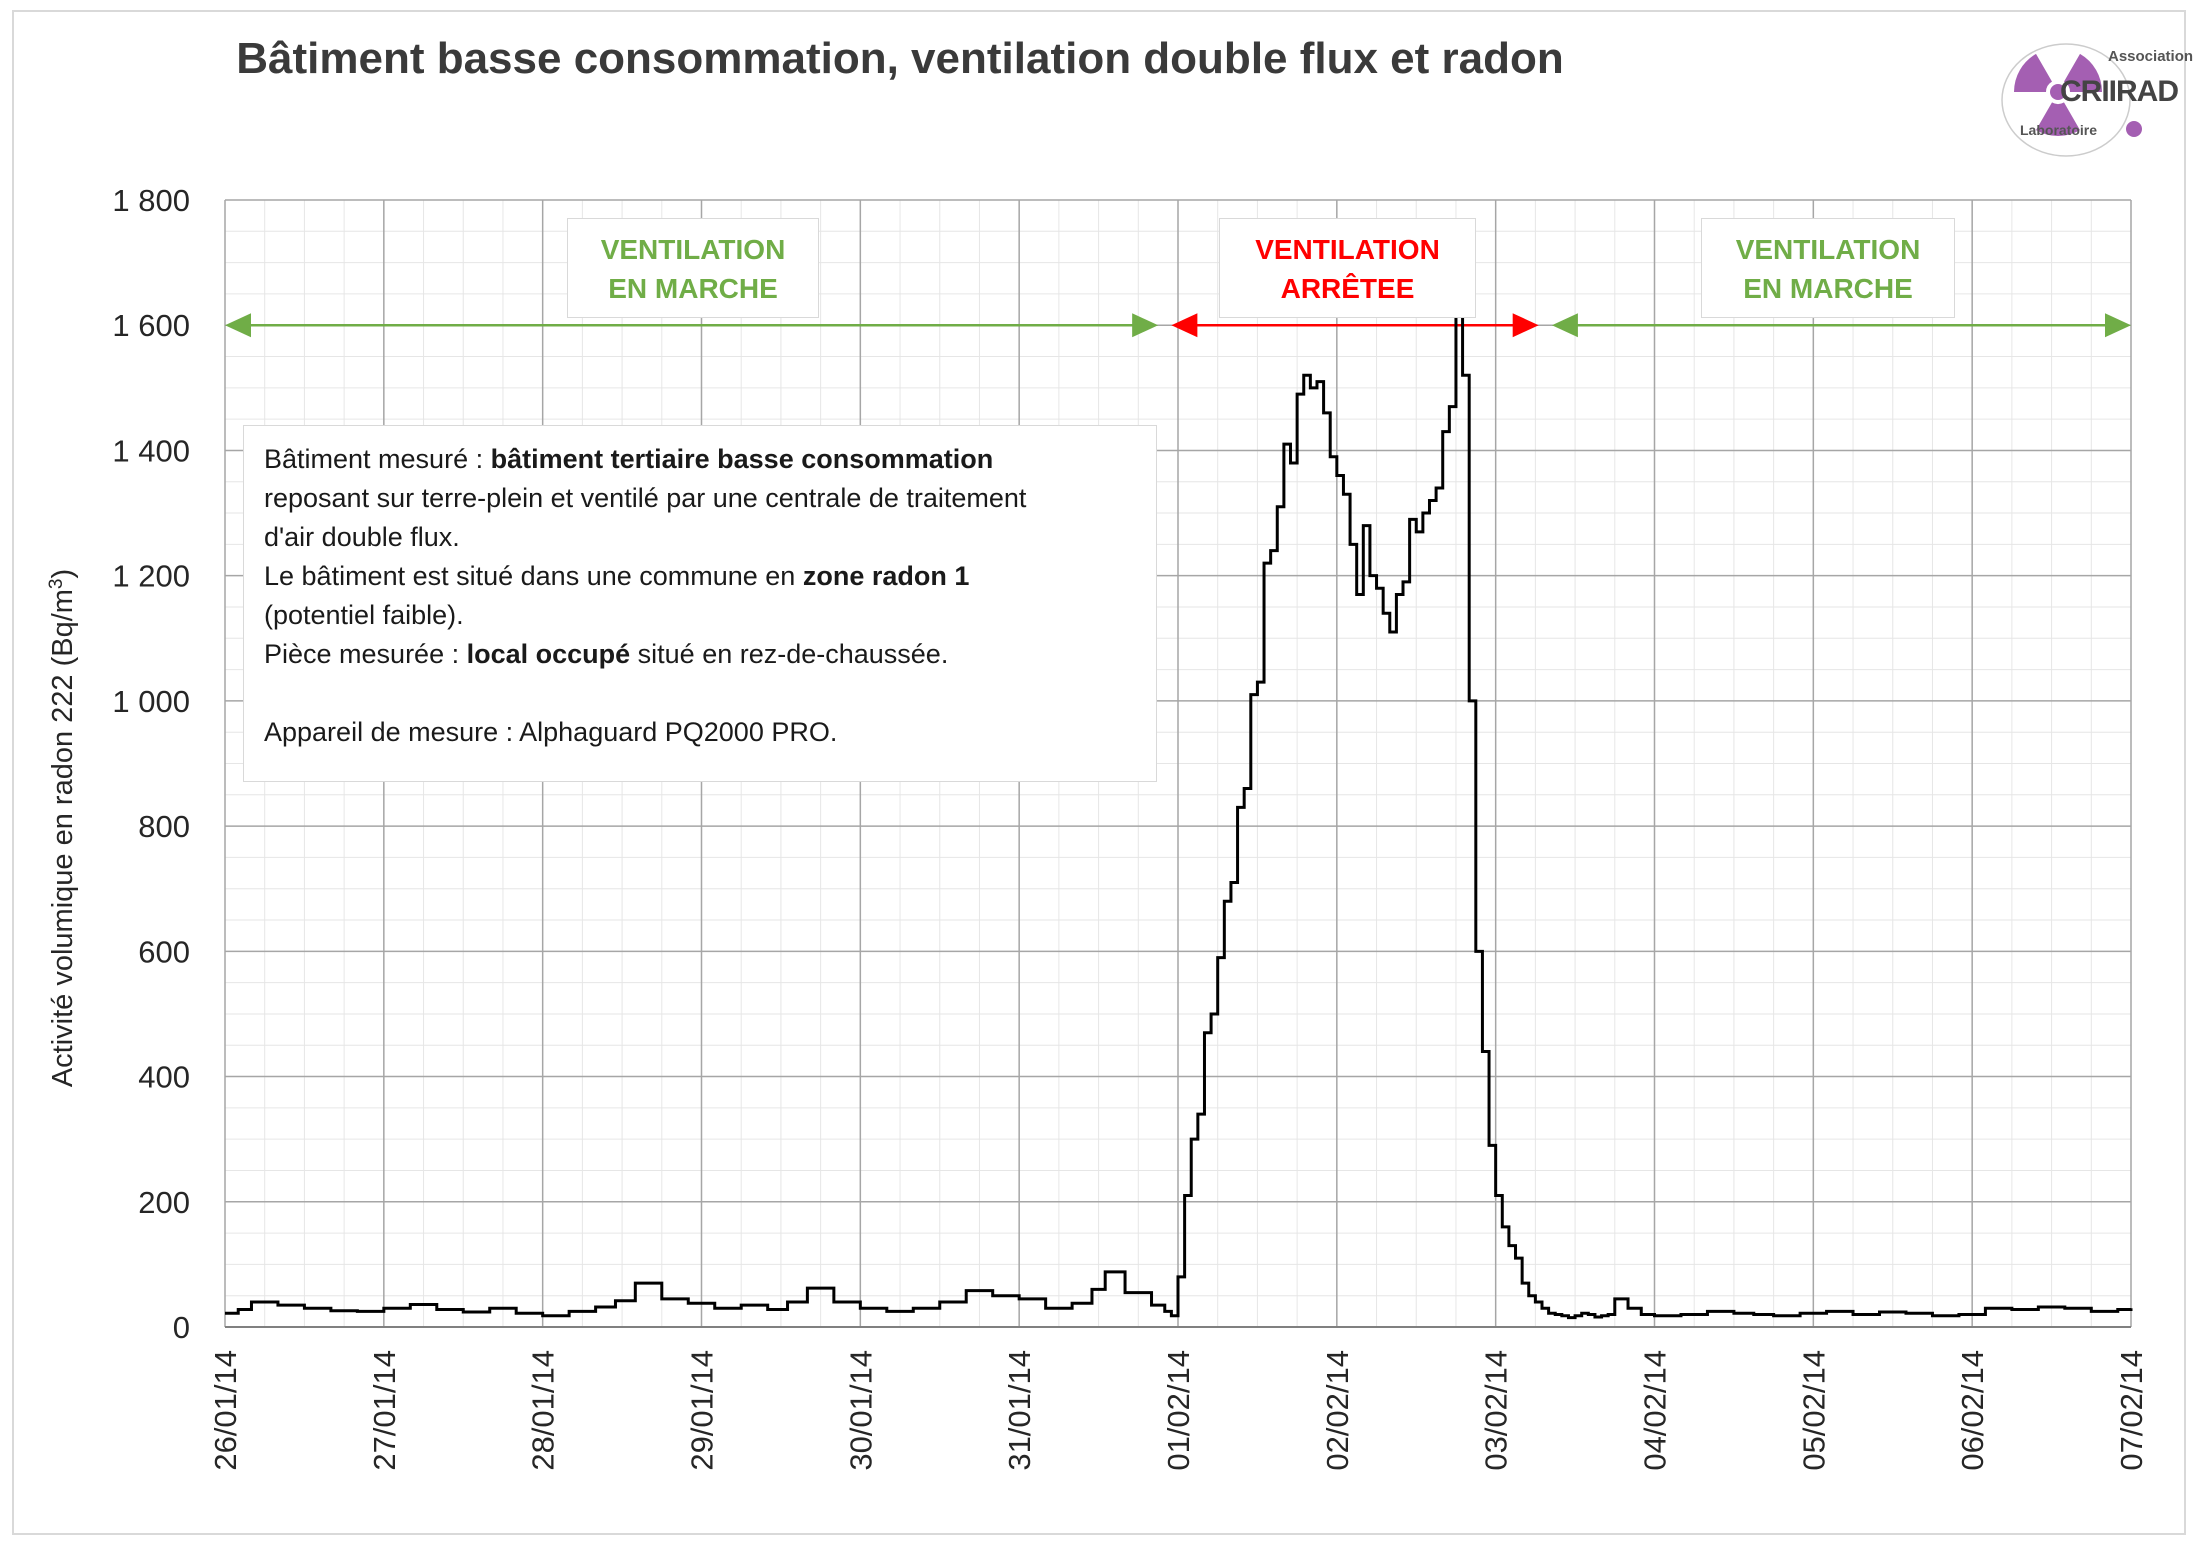  Describe the element at coordinates (1655, 1410) in the screenshot. I see `x-tick-label: 04/02/14` at that location.